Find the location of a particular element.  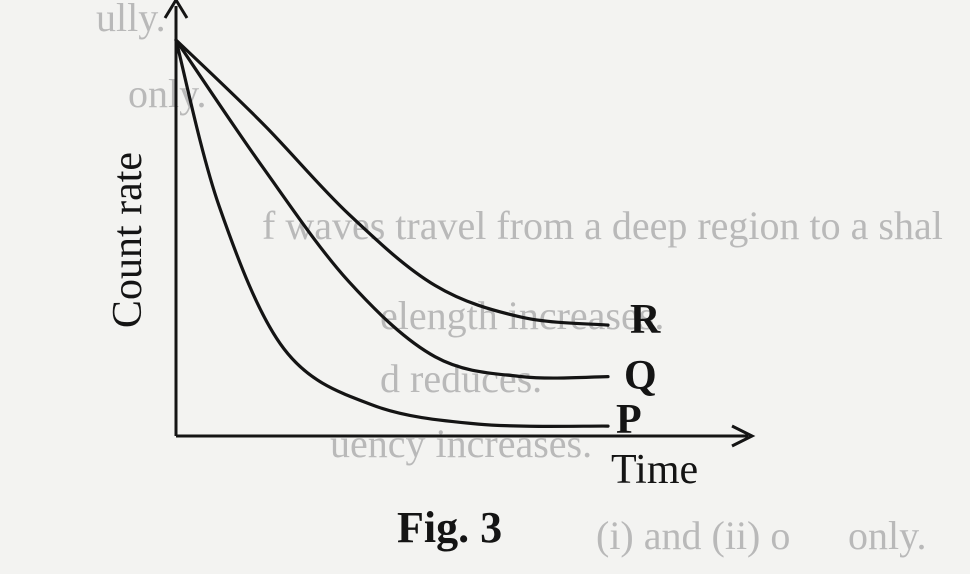

bleed-text-7: only. is located at coordinates (887, 535).